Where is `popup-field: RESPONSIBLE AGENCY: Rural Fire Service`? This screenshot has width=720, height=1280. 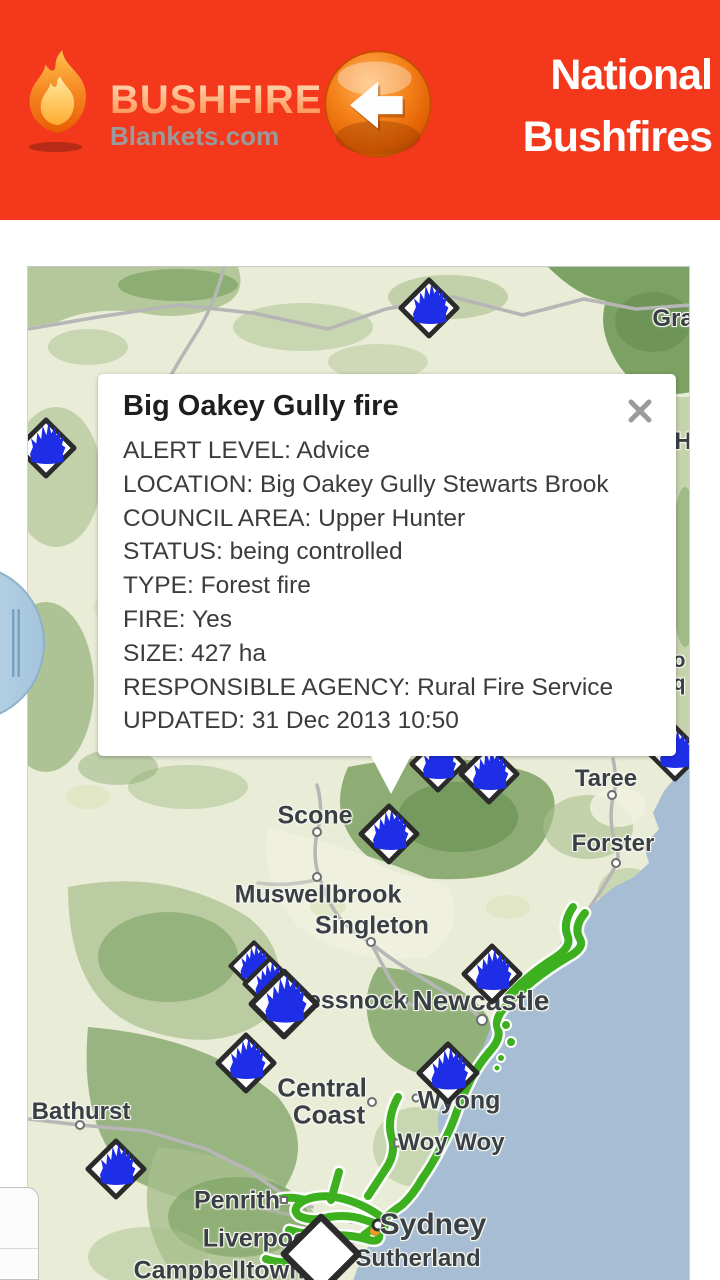
popup-field: RESPONSIBLE AGENCY: Rural Fire Service is located at coordinates (368, 687).